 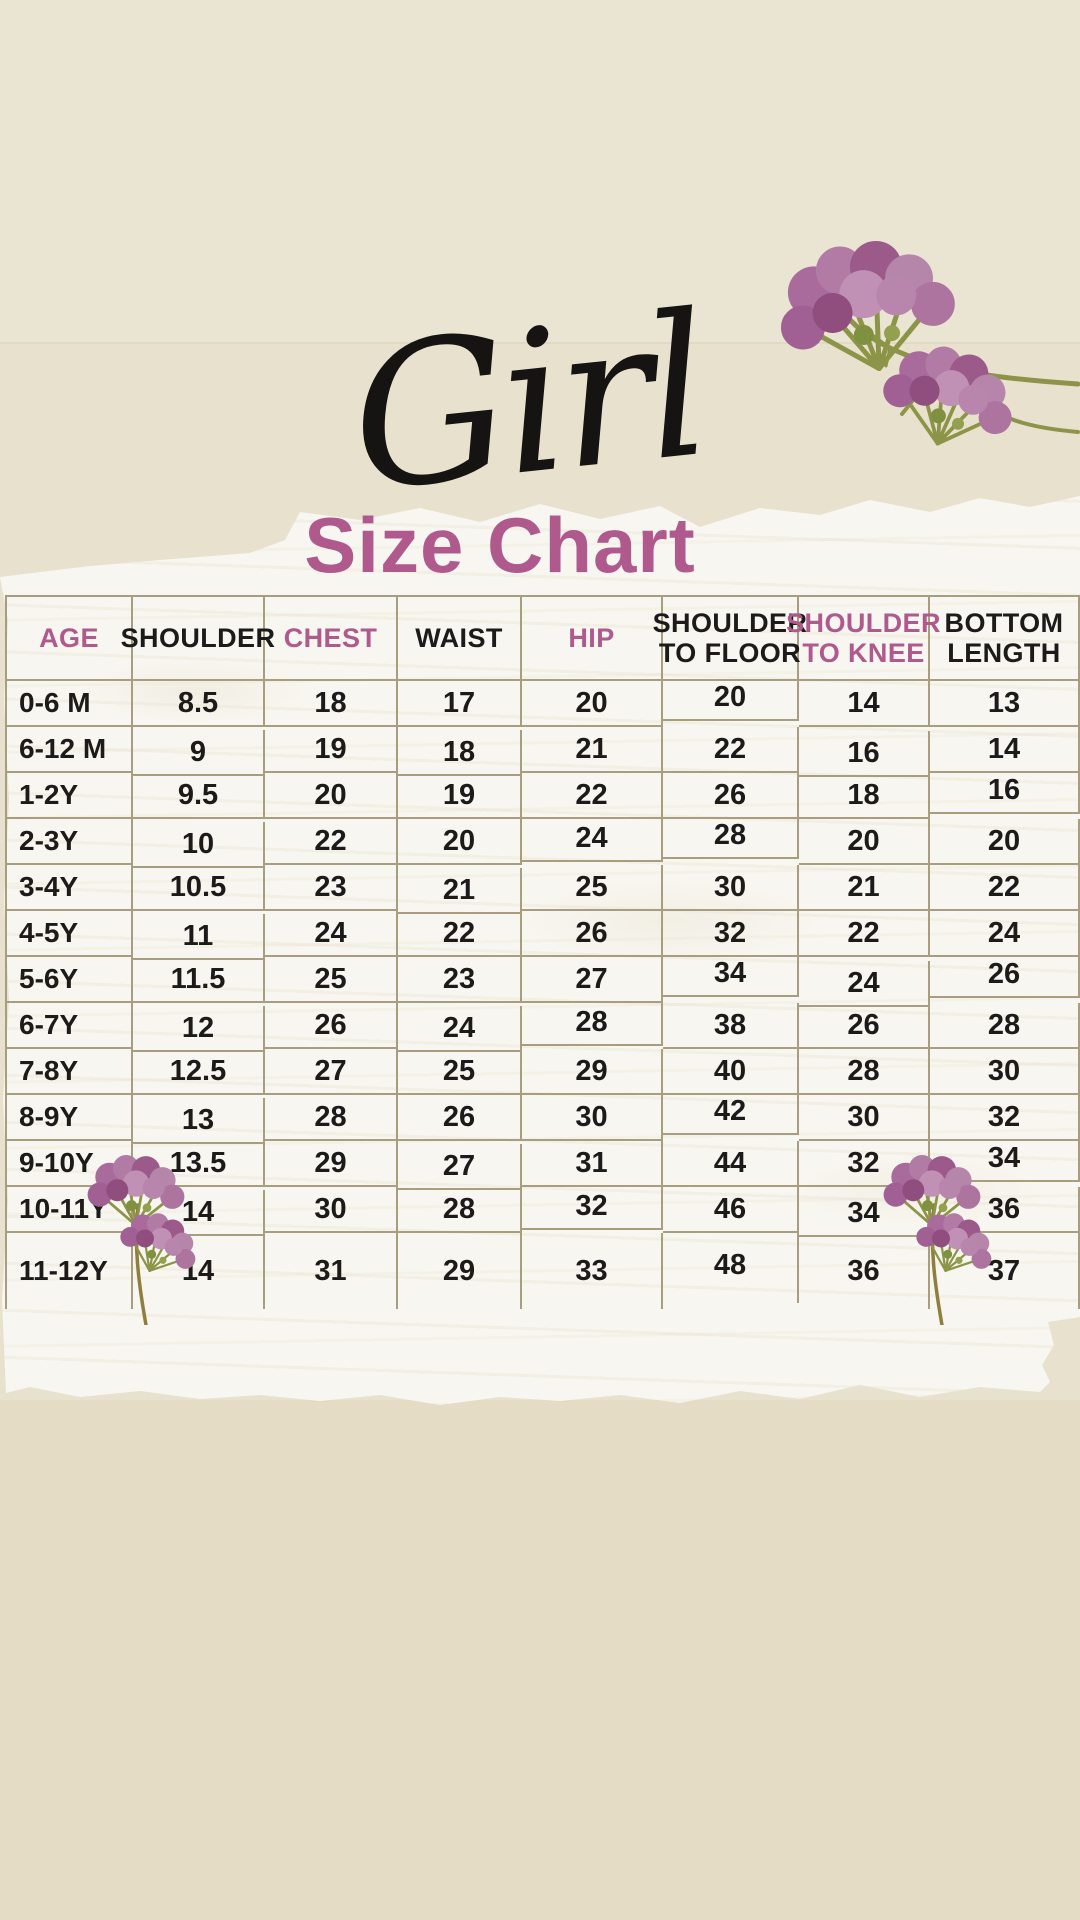 I want to click on table-row: 7-8Y 12.5 27 25 29 40 28 30, so click(x=542, y=1072).